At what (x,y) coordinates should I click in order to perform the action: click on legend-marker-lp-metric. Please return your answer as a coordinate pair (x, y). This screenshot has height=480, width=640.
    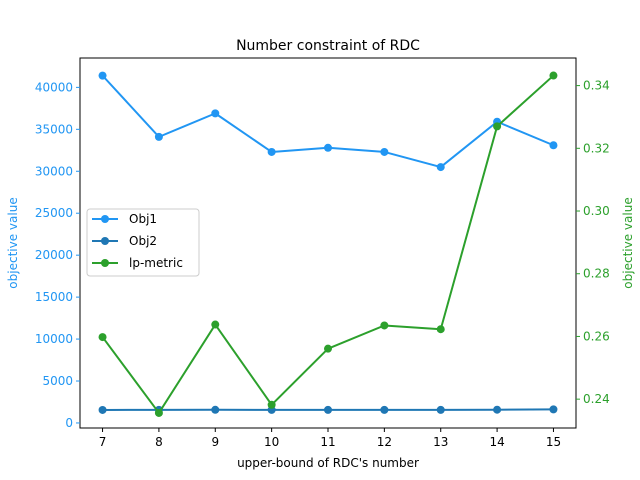
    Looking at the image, I should click on (105, 263).